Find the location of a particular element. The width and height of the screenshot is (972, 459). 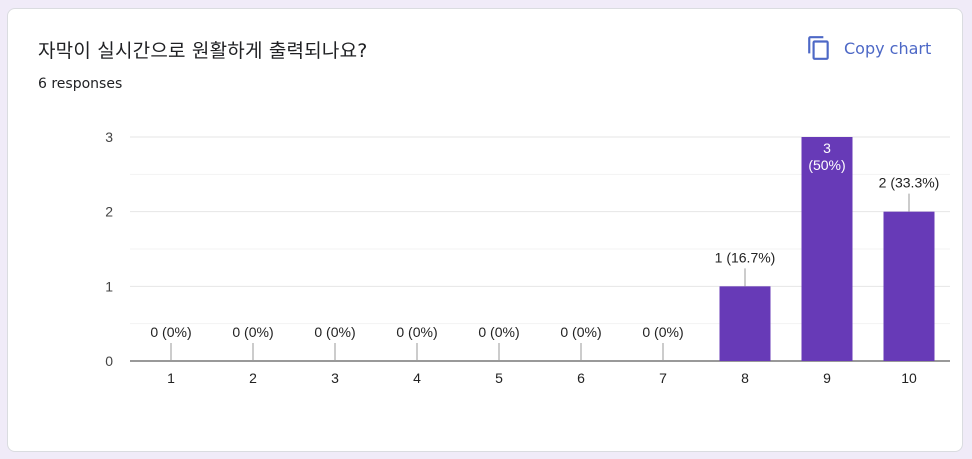

x-tick-label: 2 is located at coordinates (253, 378).